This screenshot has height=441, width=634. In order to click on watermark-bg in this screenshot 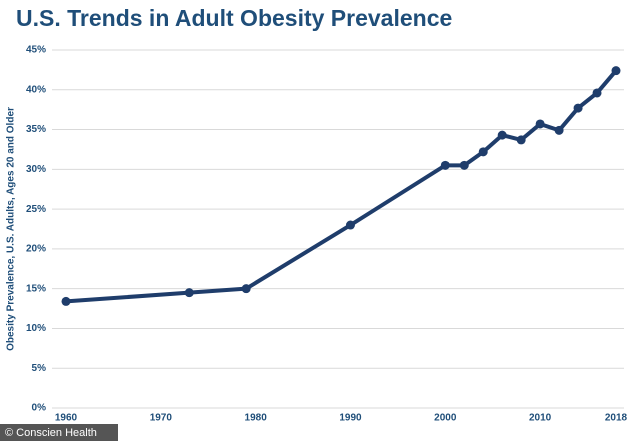, I will do `click(59, 432)`.